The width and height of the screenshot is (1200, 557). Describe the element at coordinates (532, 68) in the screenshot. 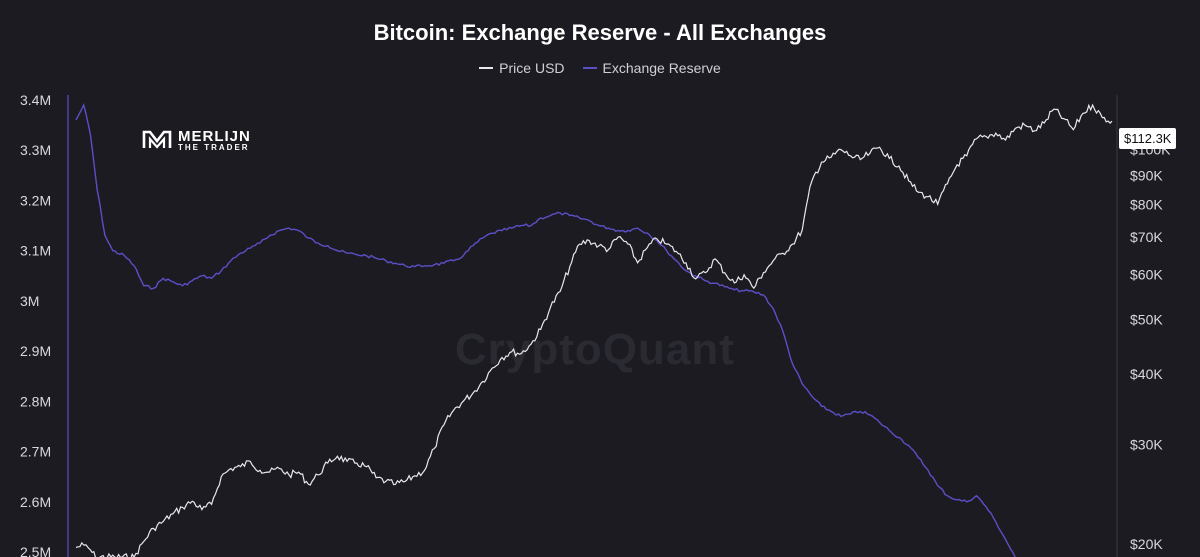

I see `legend-label-price: Price USD` at that location.